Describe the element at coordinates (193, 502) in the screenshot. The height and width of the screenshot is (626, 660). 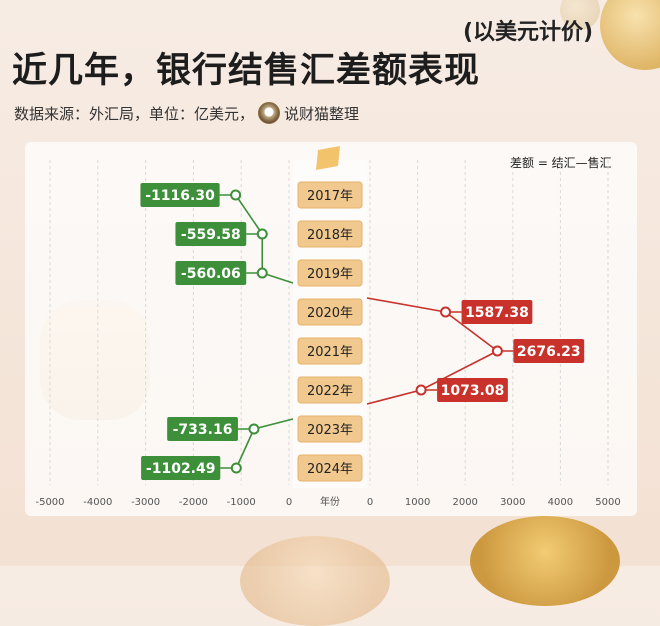
I see `x-tick-label: -2000` at that location.